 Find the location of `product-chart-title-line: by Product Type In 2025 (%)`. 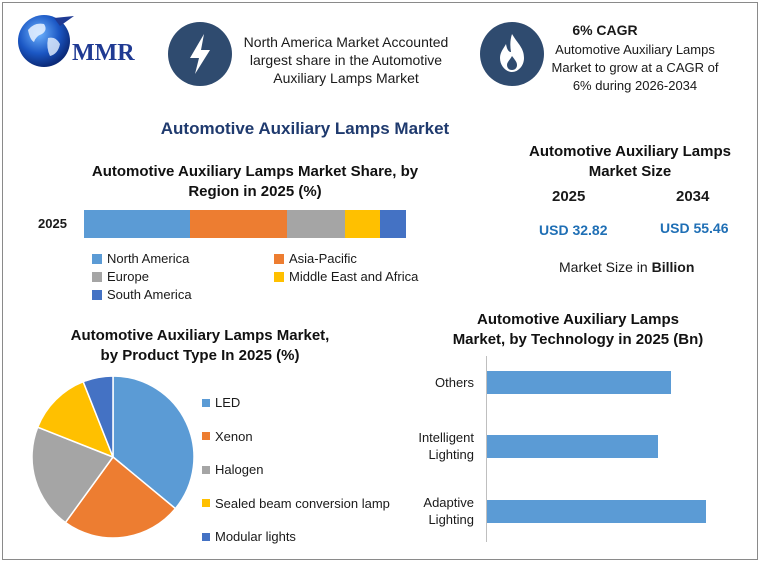

product-chart-title-line: by Product Type In 2025 (%) is located at coordinates (200, 355).